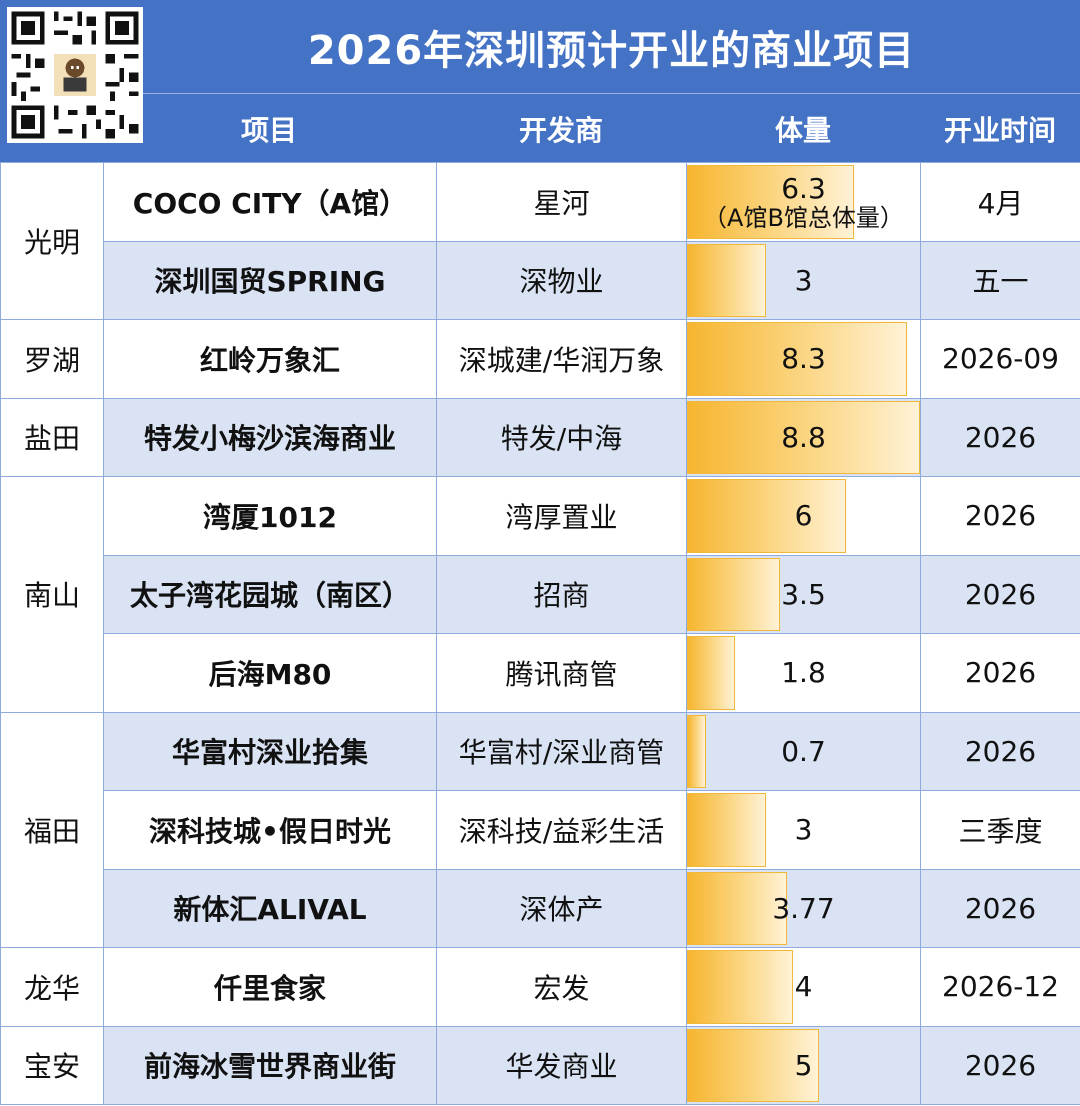 This screenshot has width=1080, height=1106. What do you see at coordinates (270, 1065) in the screenshot?
I see `project-name: 前海冰雪世界商业街` at bounding box center [270, 1065].